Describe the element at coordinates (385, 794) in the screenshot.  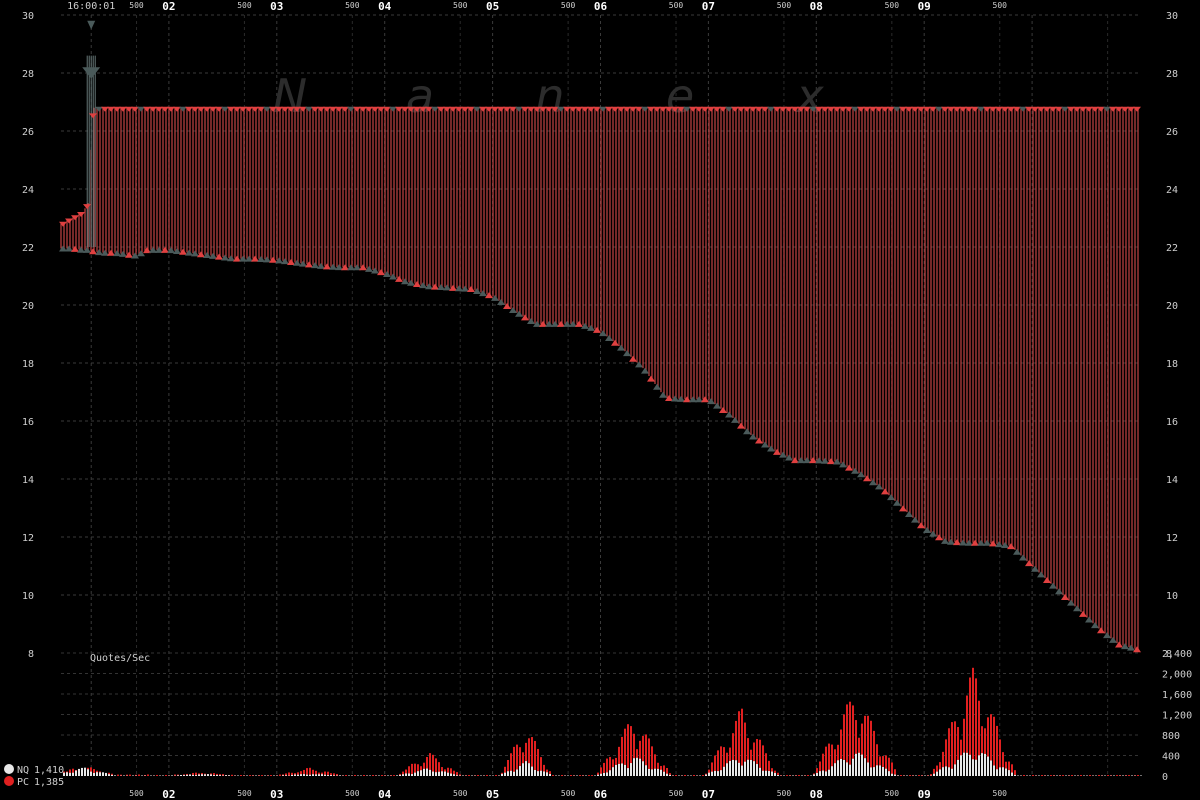
I see `x-major-label-bottom: 04` at that location.